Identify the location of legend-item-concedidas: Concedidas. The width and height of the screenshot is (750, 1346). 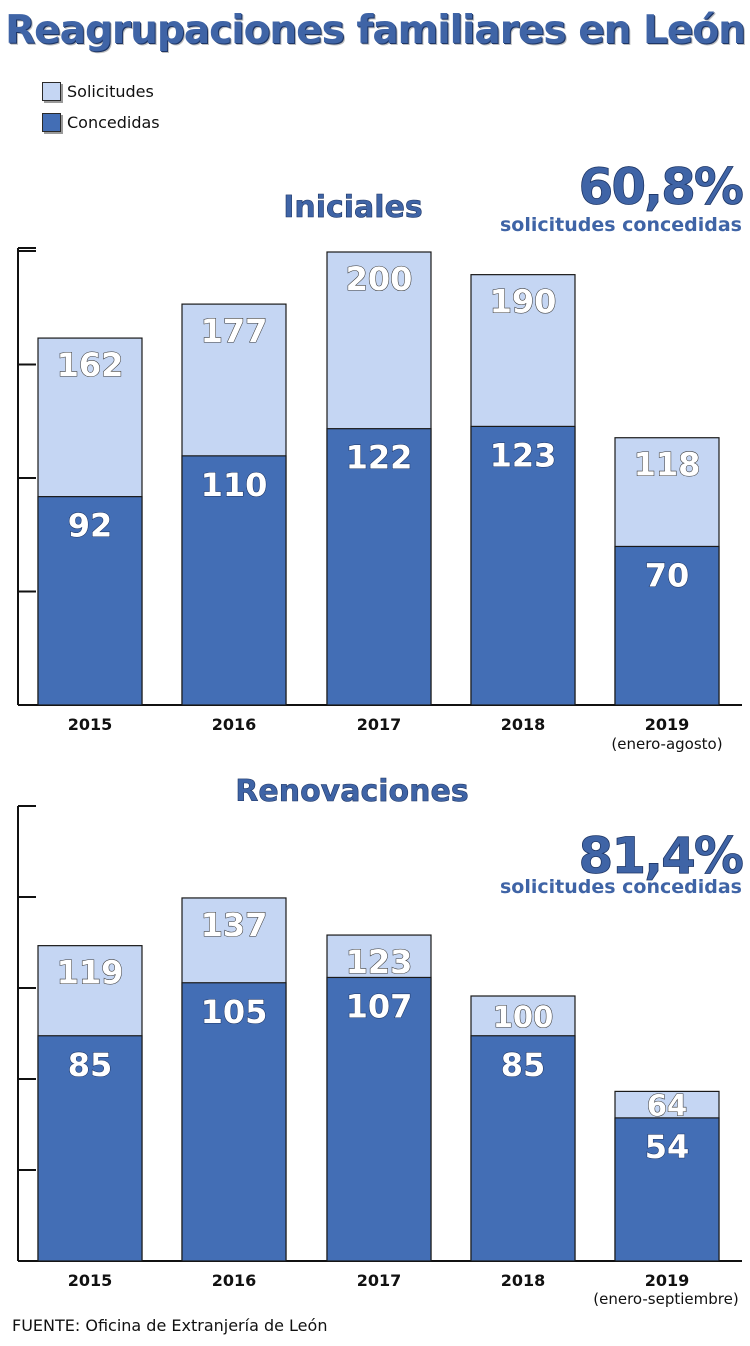
(101, 122).